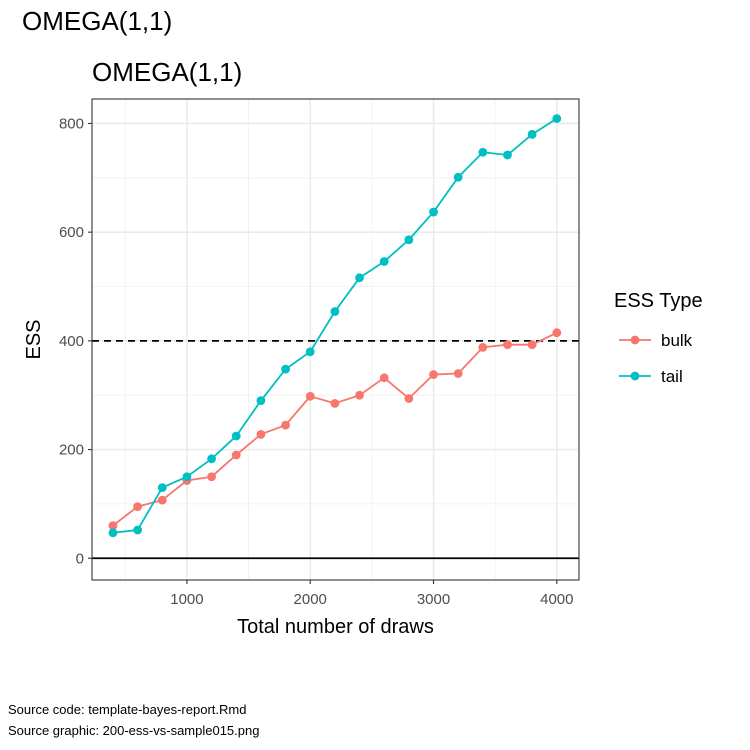 The height and width of the screenshot is (750, 750). Describe the element at coordinates (71, 341) in the screenshot. I see `y-tick-label: 400` at that location.